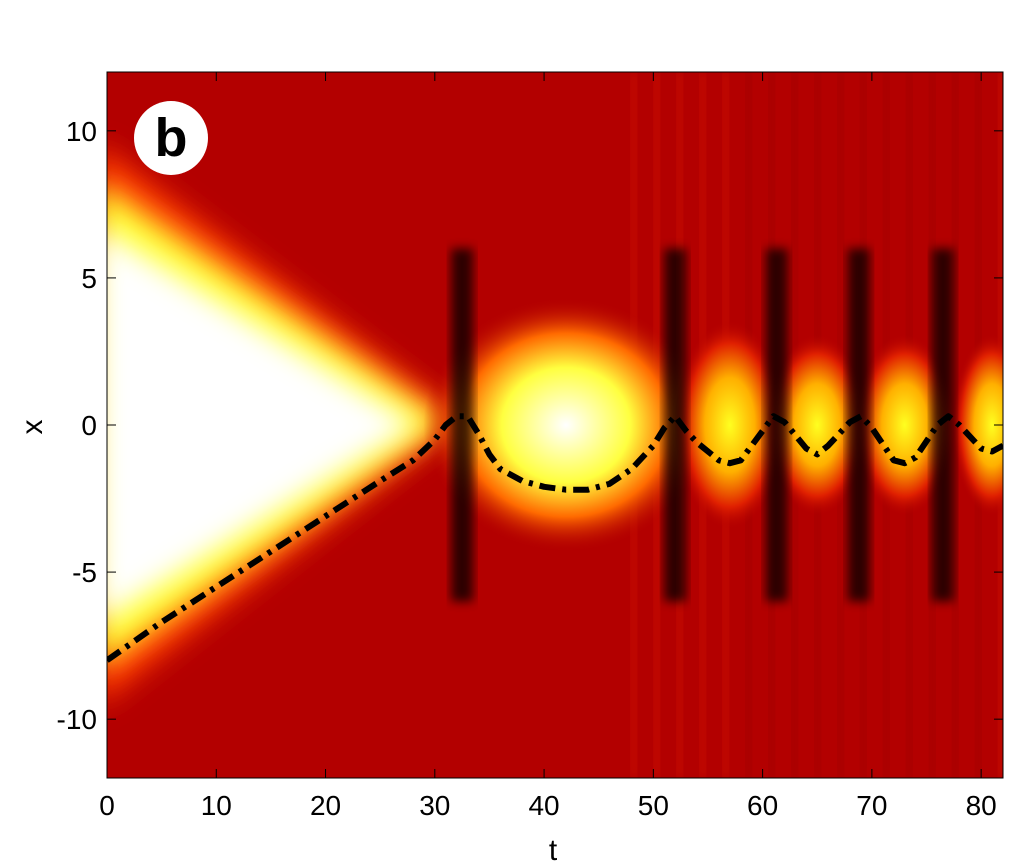 This screenshot has height=868, width=1012. Describe the element at coordinates (89, 425) in the screenshot. I see `y-tick-label: 0` at that location.